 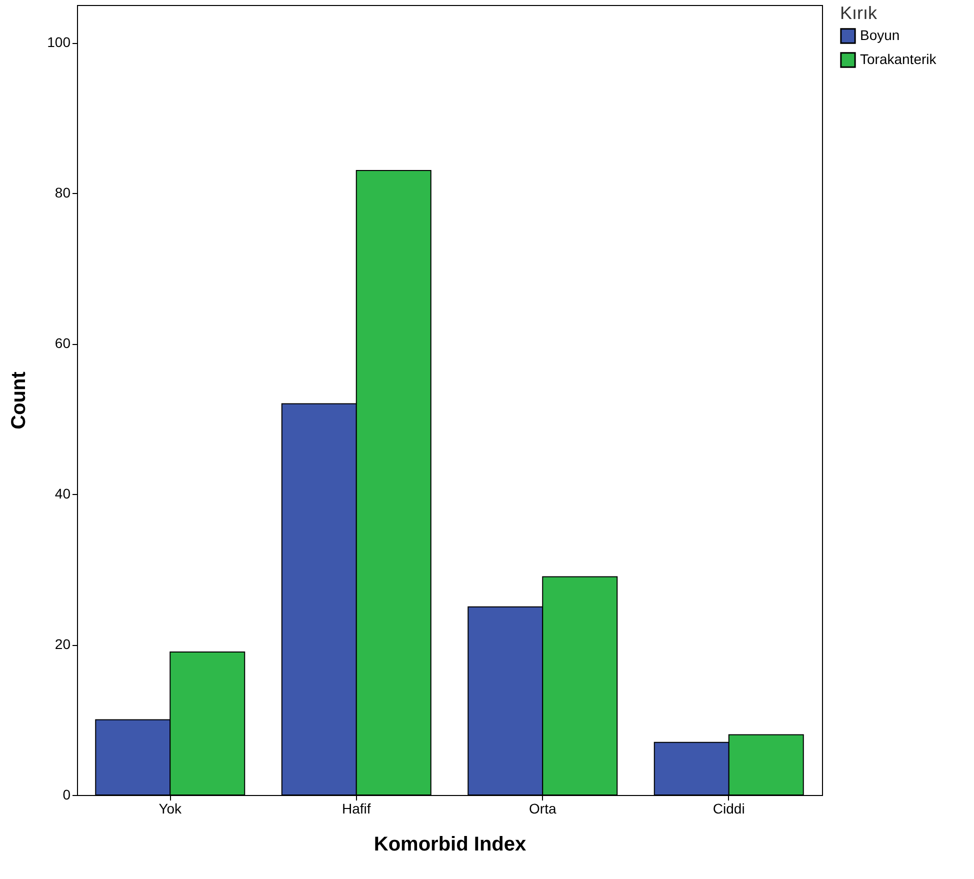 What do you see at coordinates (62, 494) in the screenshot?
I see `y-tick-label: 40` at bounding box center [62, 494].